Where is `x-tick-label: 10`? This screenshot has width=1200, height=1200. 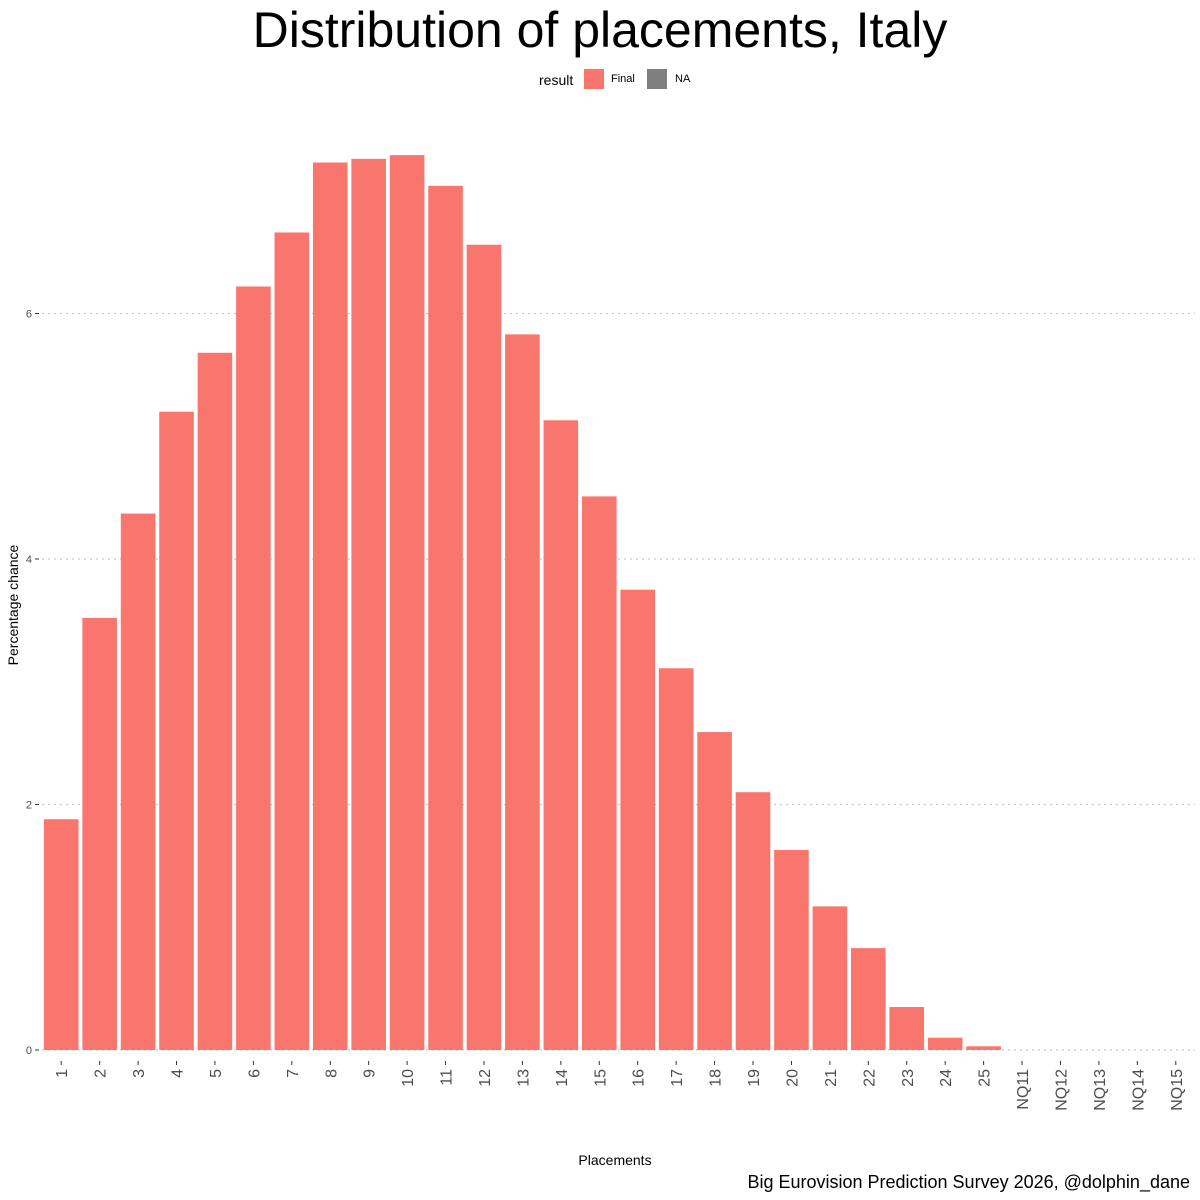
x-tick-label: 10 is located at coordinates (408, 1078).